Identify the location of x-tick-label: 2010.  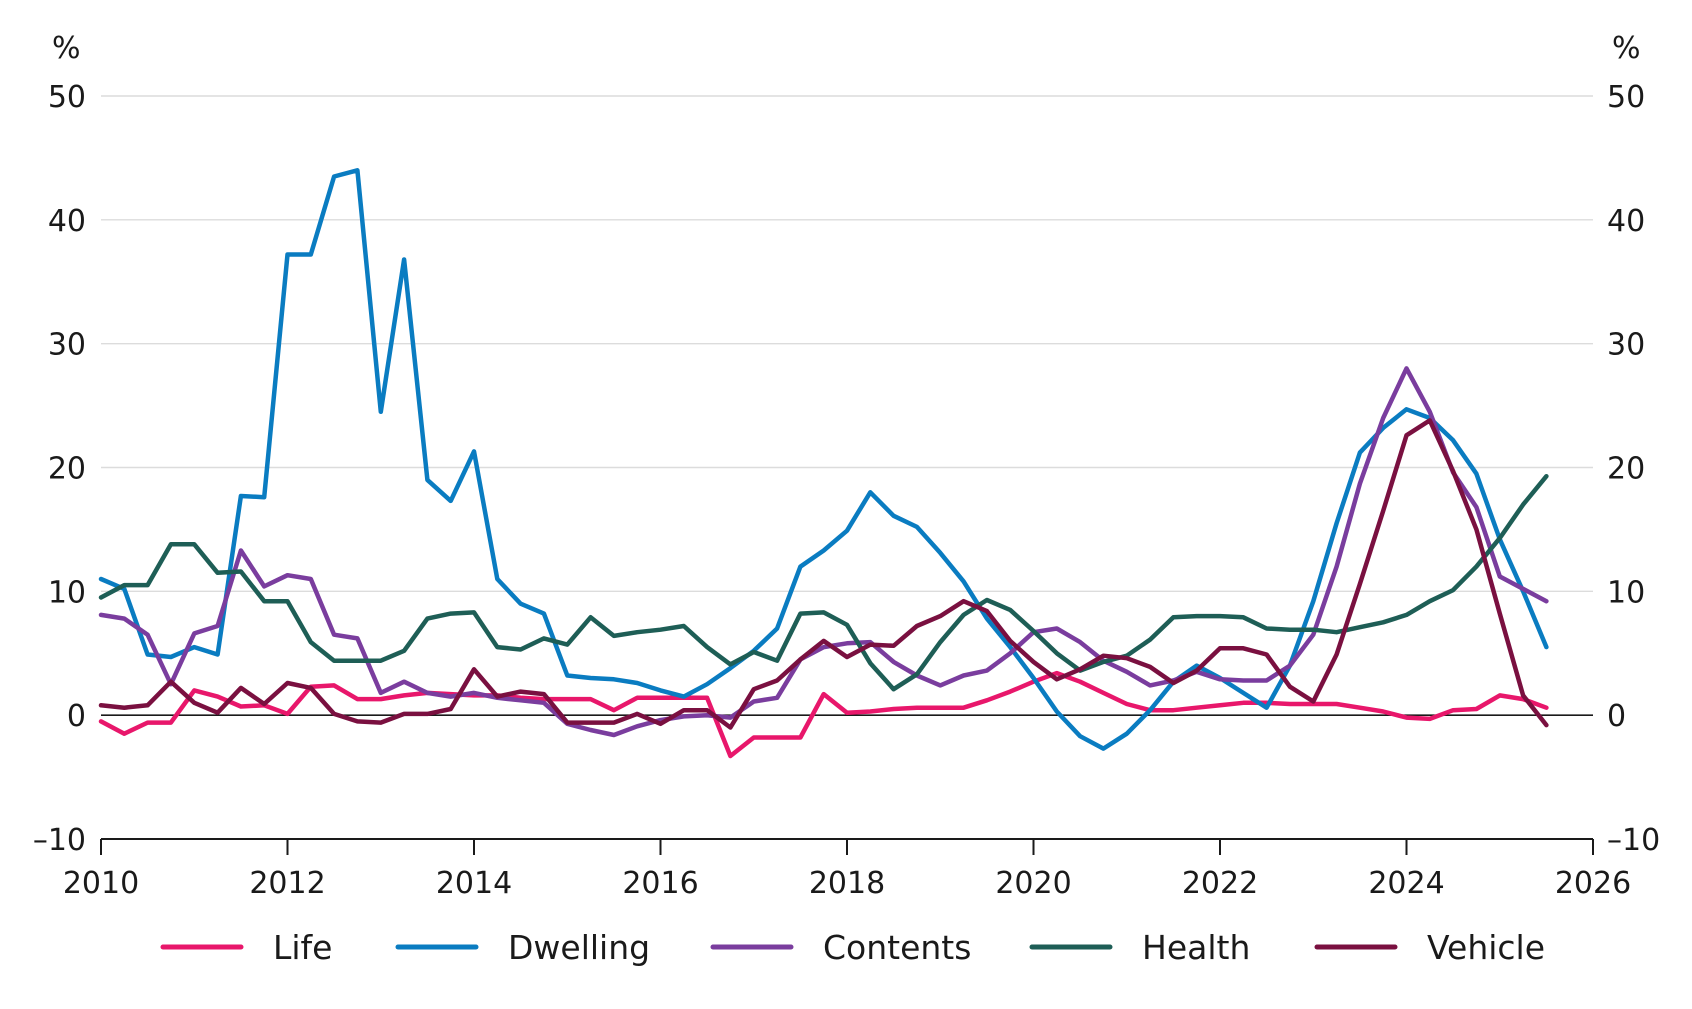
(101, 883).